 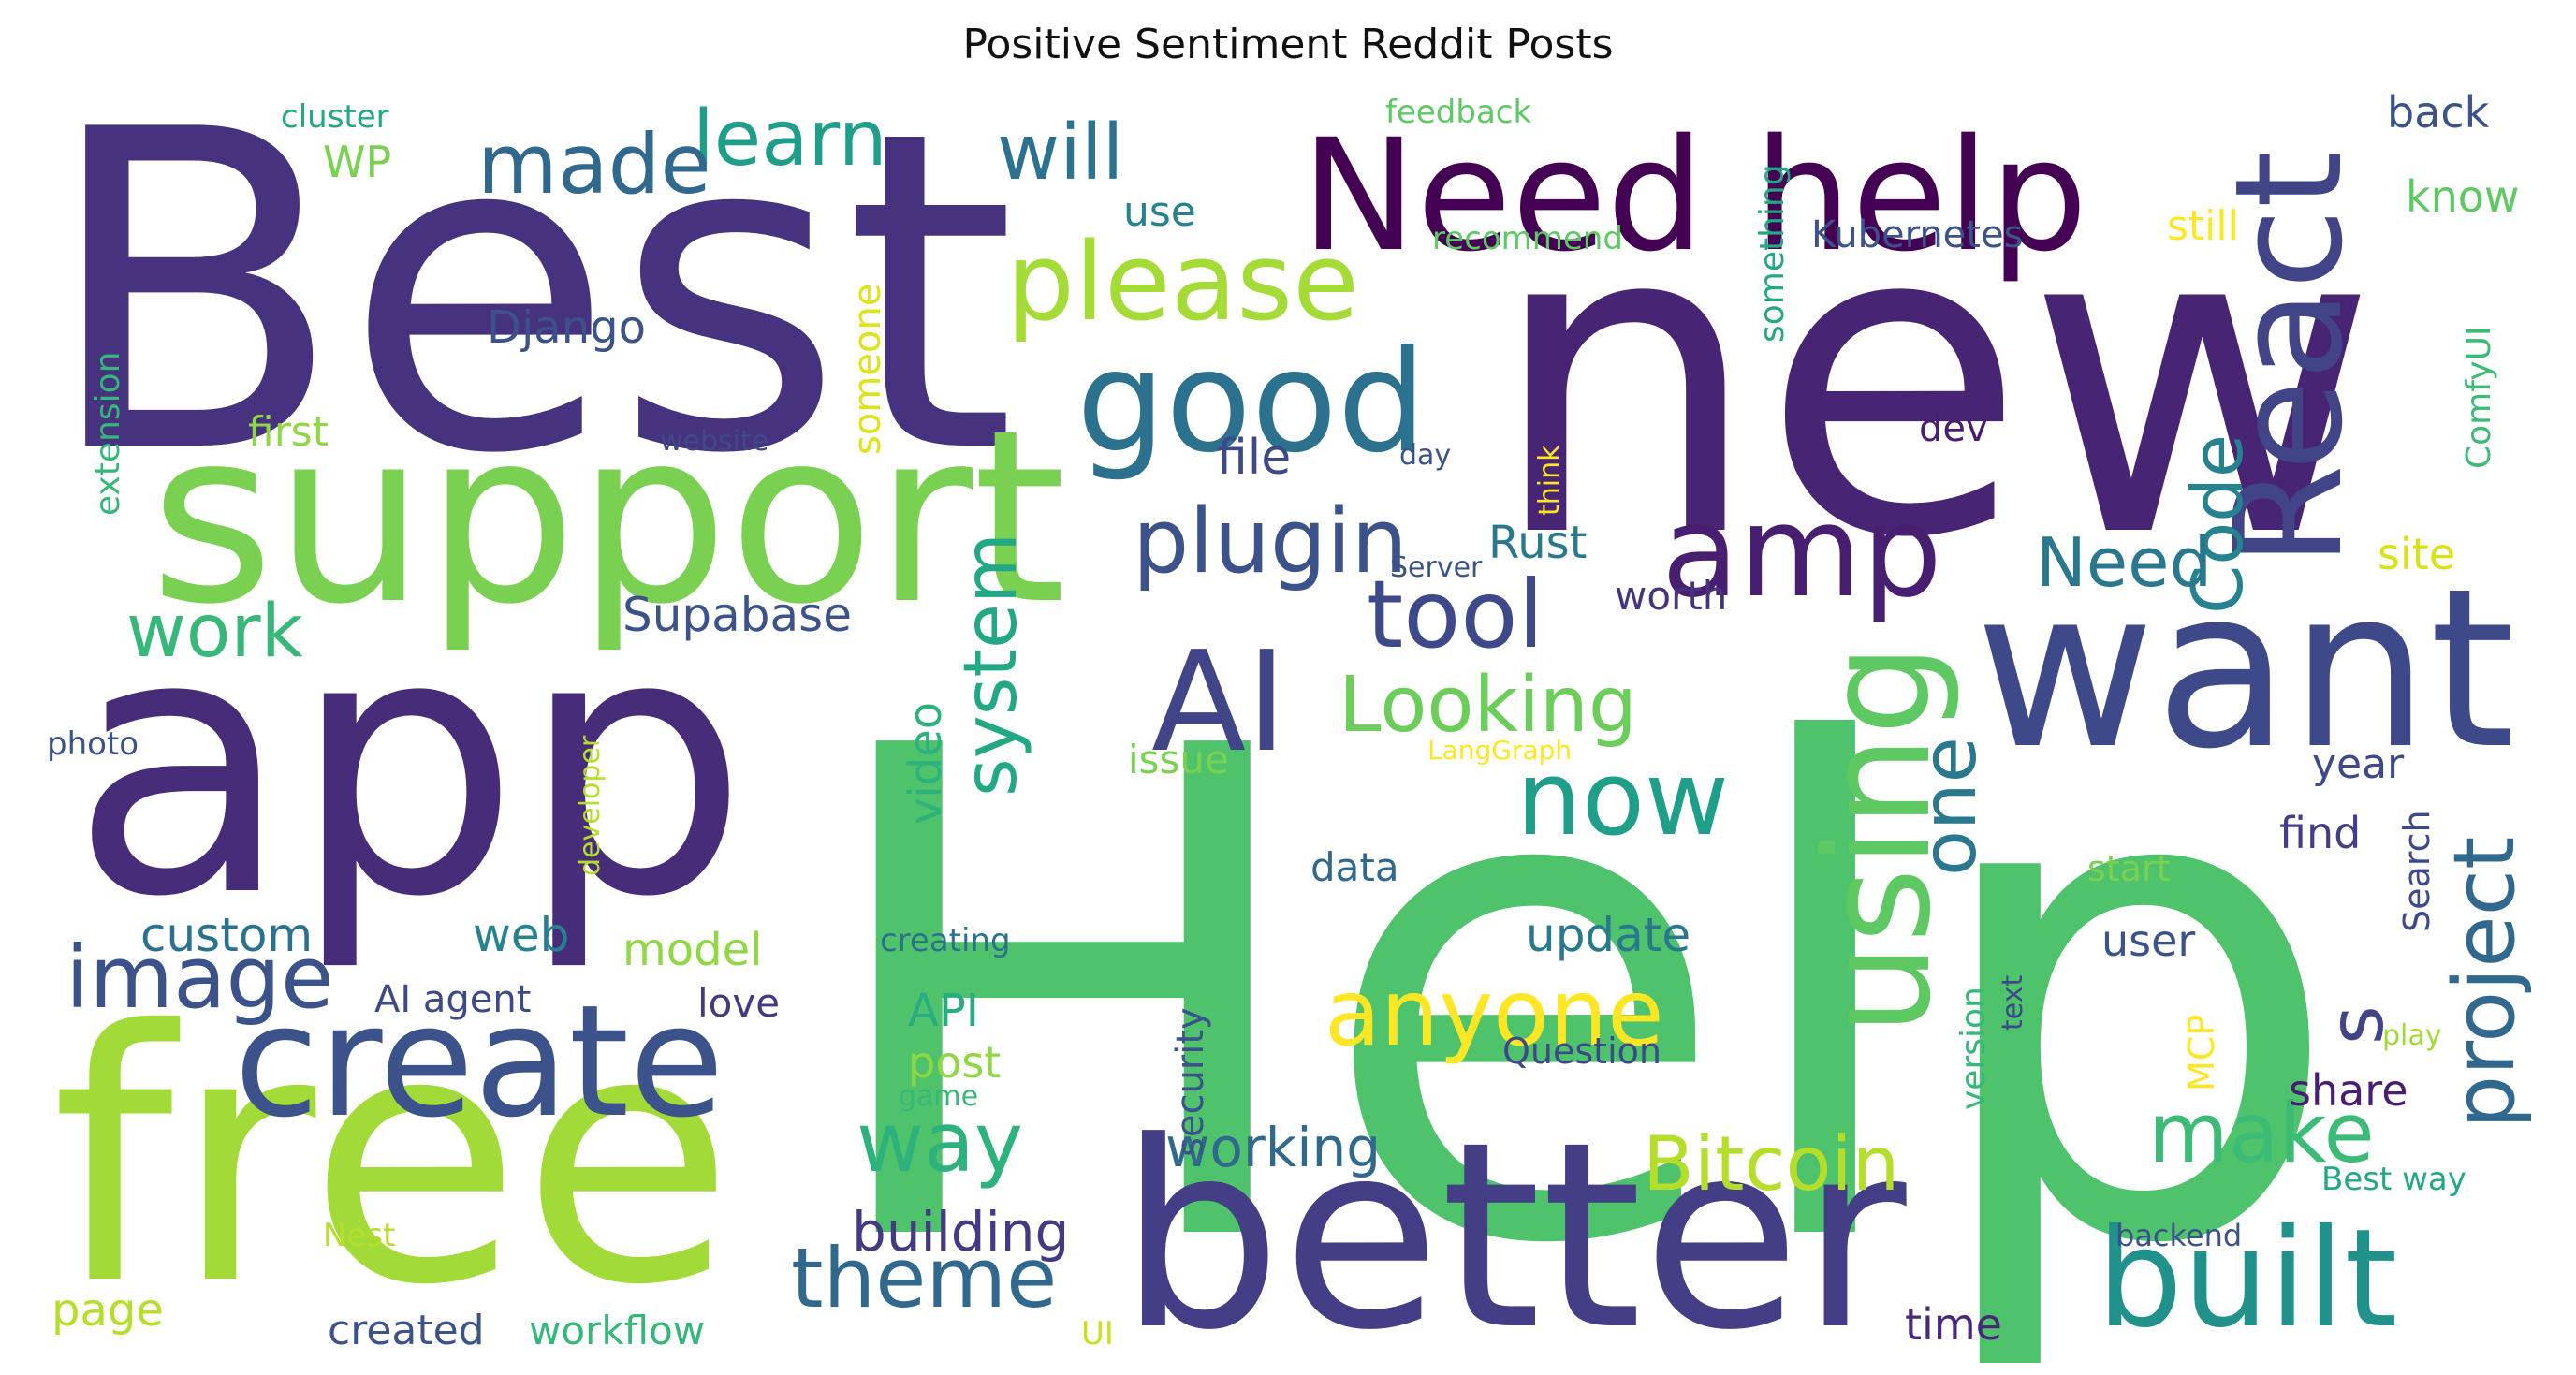 I want to click on word-bitcoin: Bitcoin, so click(x=1771, y=1164).